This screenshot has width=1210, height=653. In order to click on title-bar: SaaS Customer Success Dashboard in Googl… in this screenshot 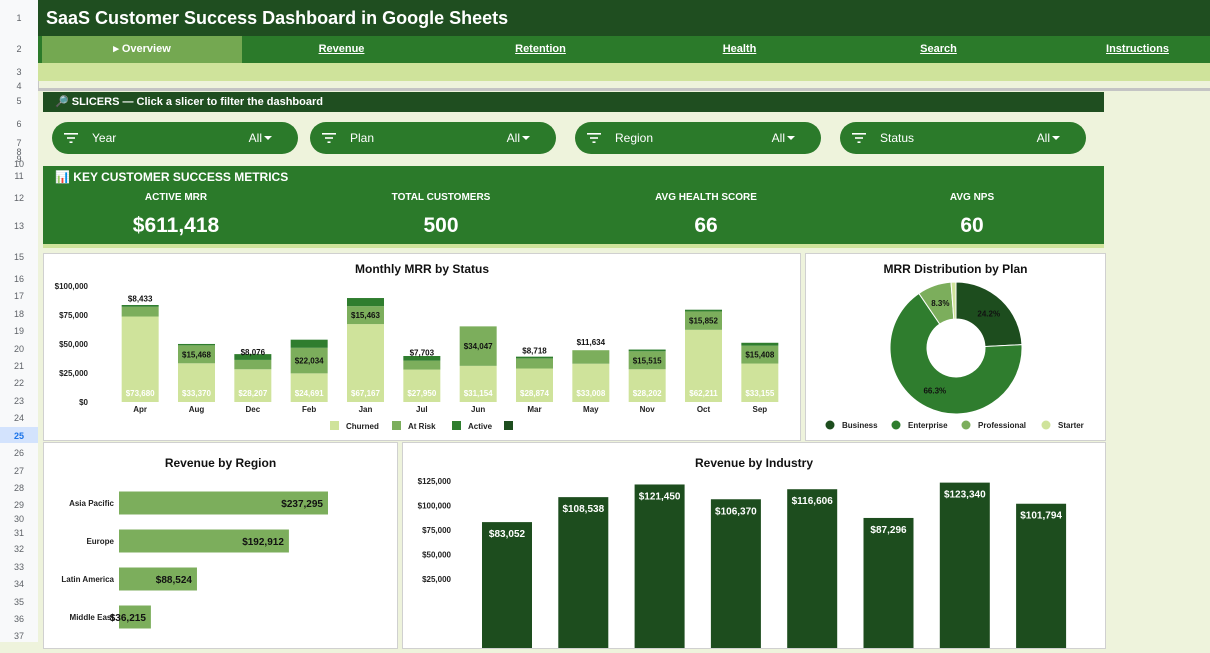, I will do `click(624, 18)`.